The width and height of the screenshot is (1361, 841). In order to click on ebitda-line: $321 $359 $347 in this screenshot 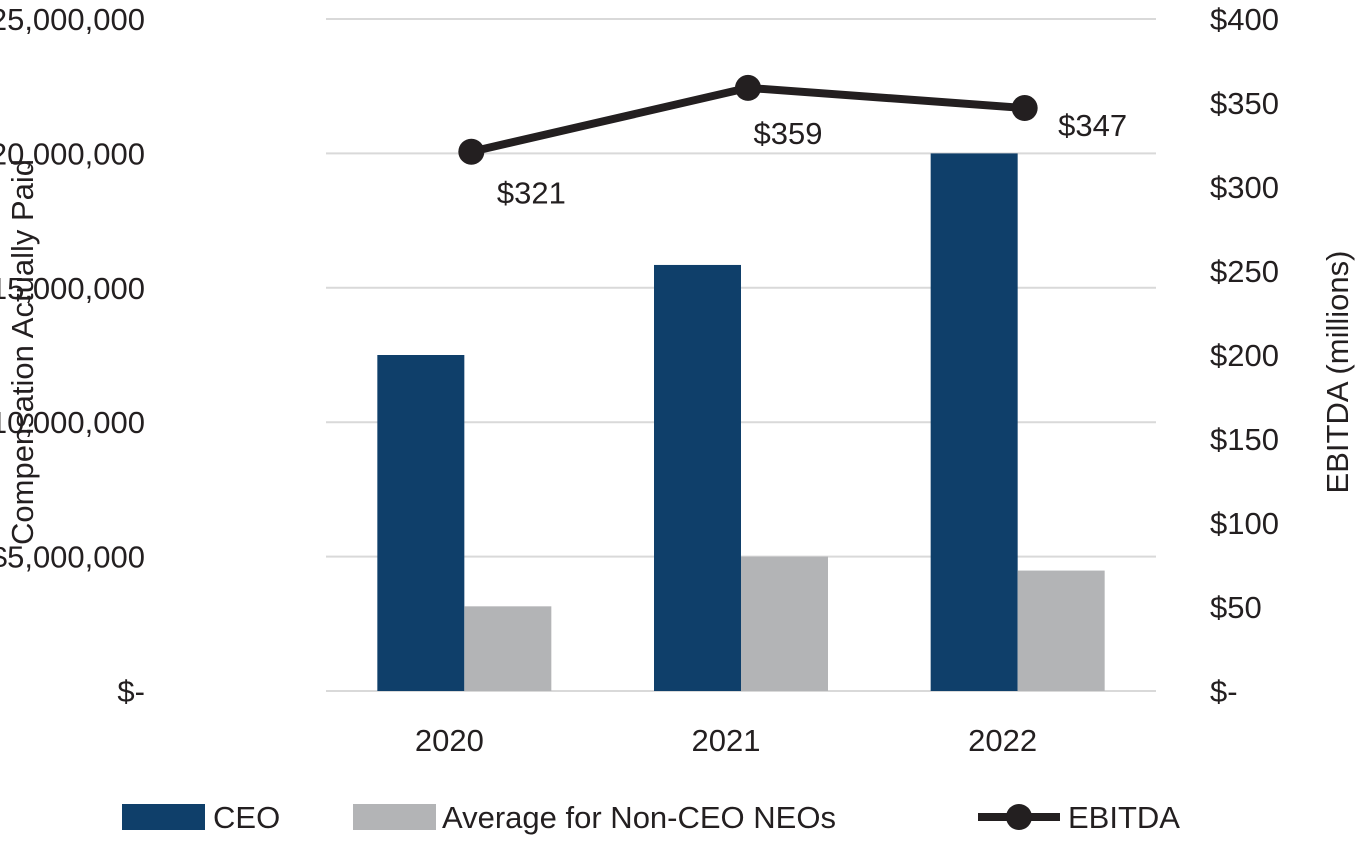, I will do `click(792, 142)`.